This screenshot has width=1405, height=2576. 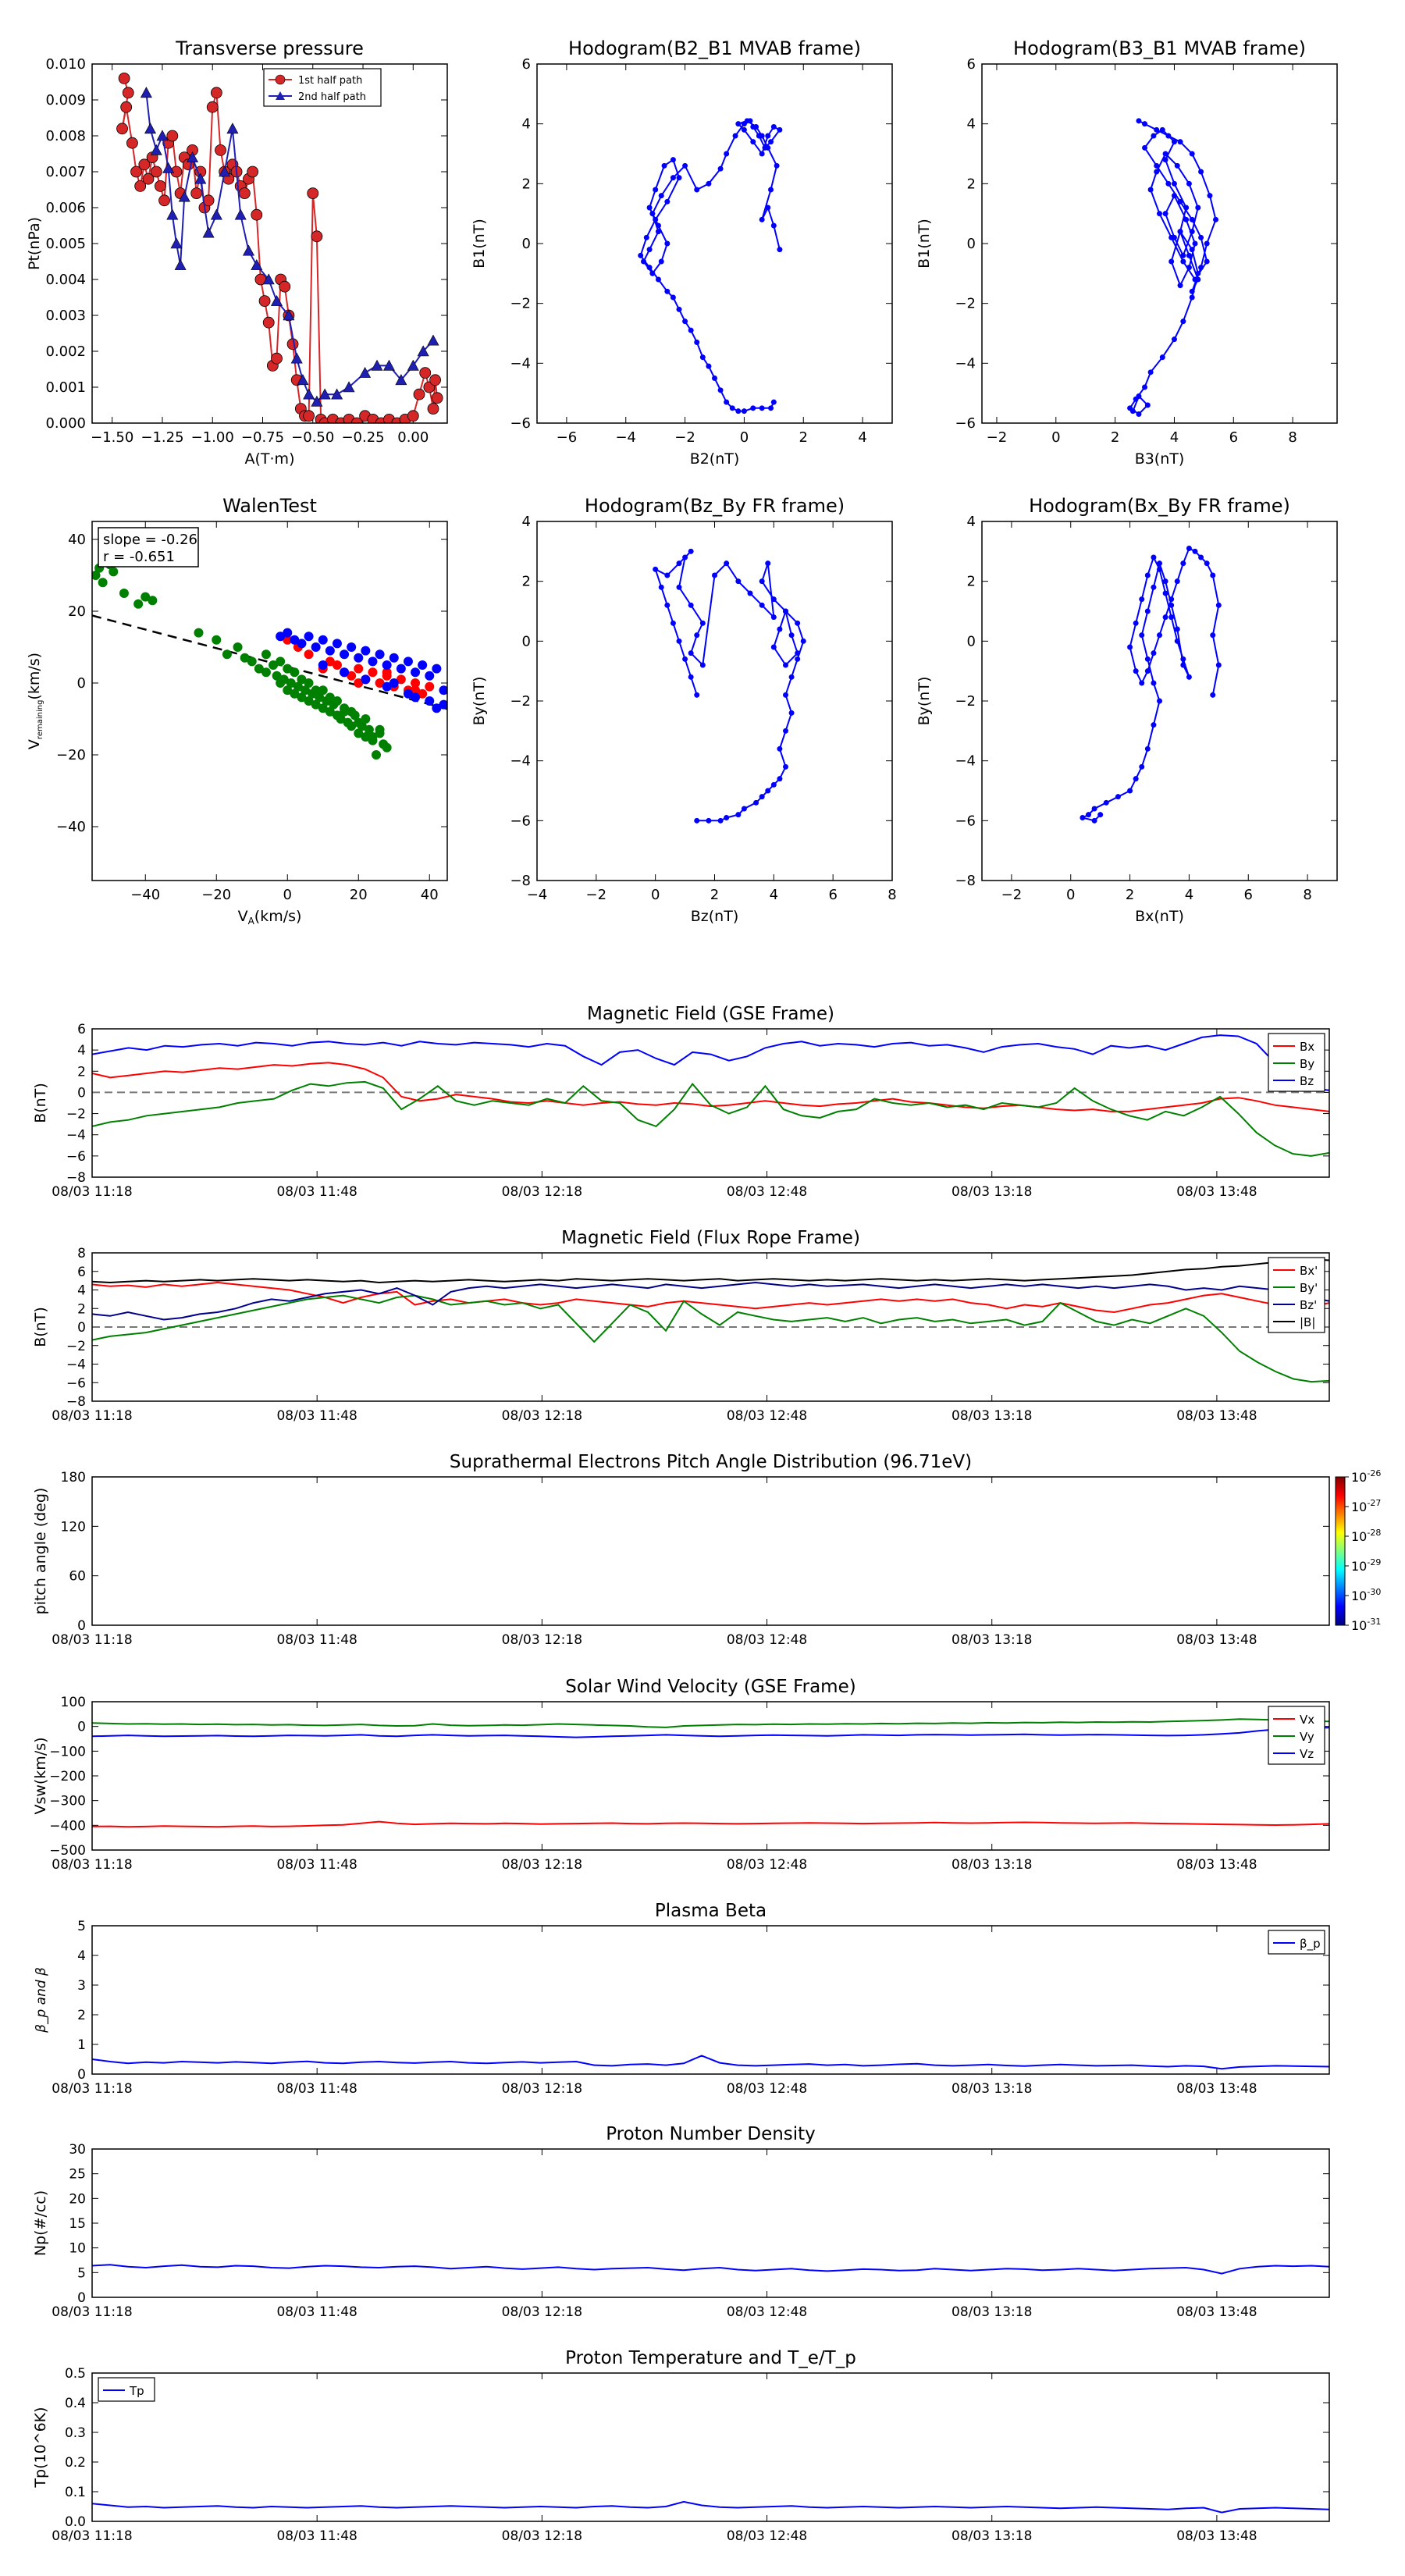 I want to click on x-tick-label: 08/03 13:18, so click(x=992, y=2536).